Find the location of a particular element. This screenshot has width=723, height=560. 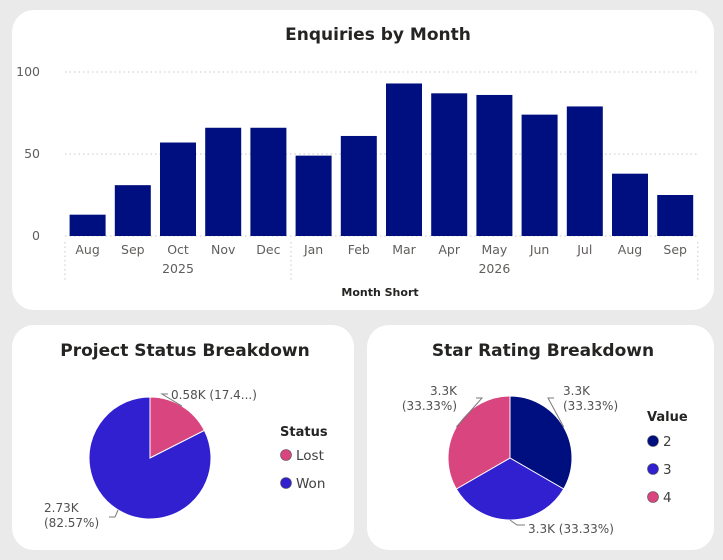

x-tick-label: Jan is located at coordinates (313, 249).